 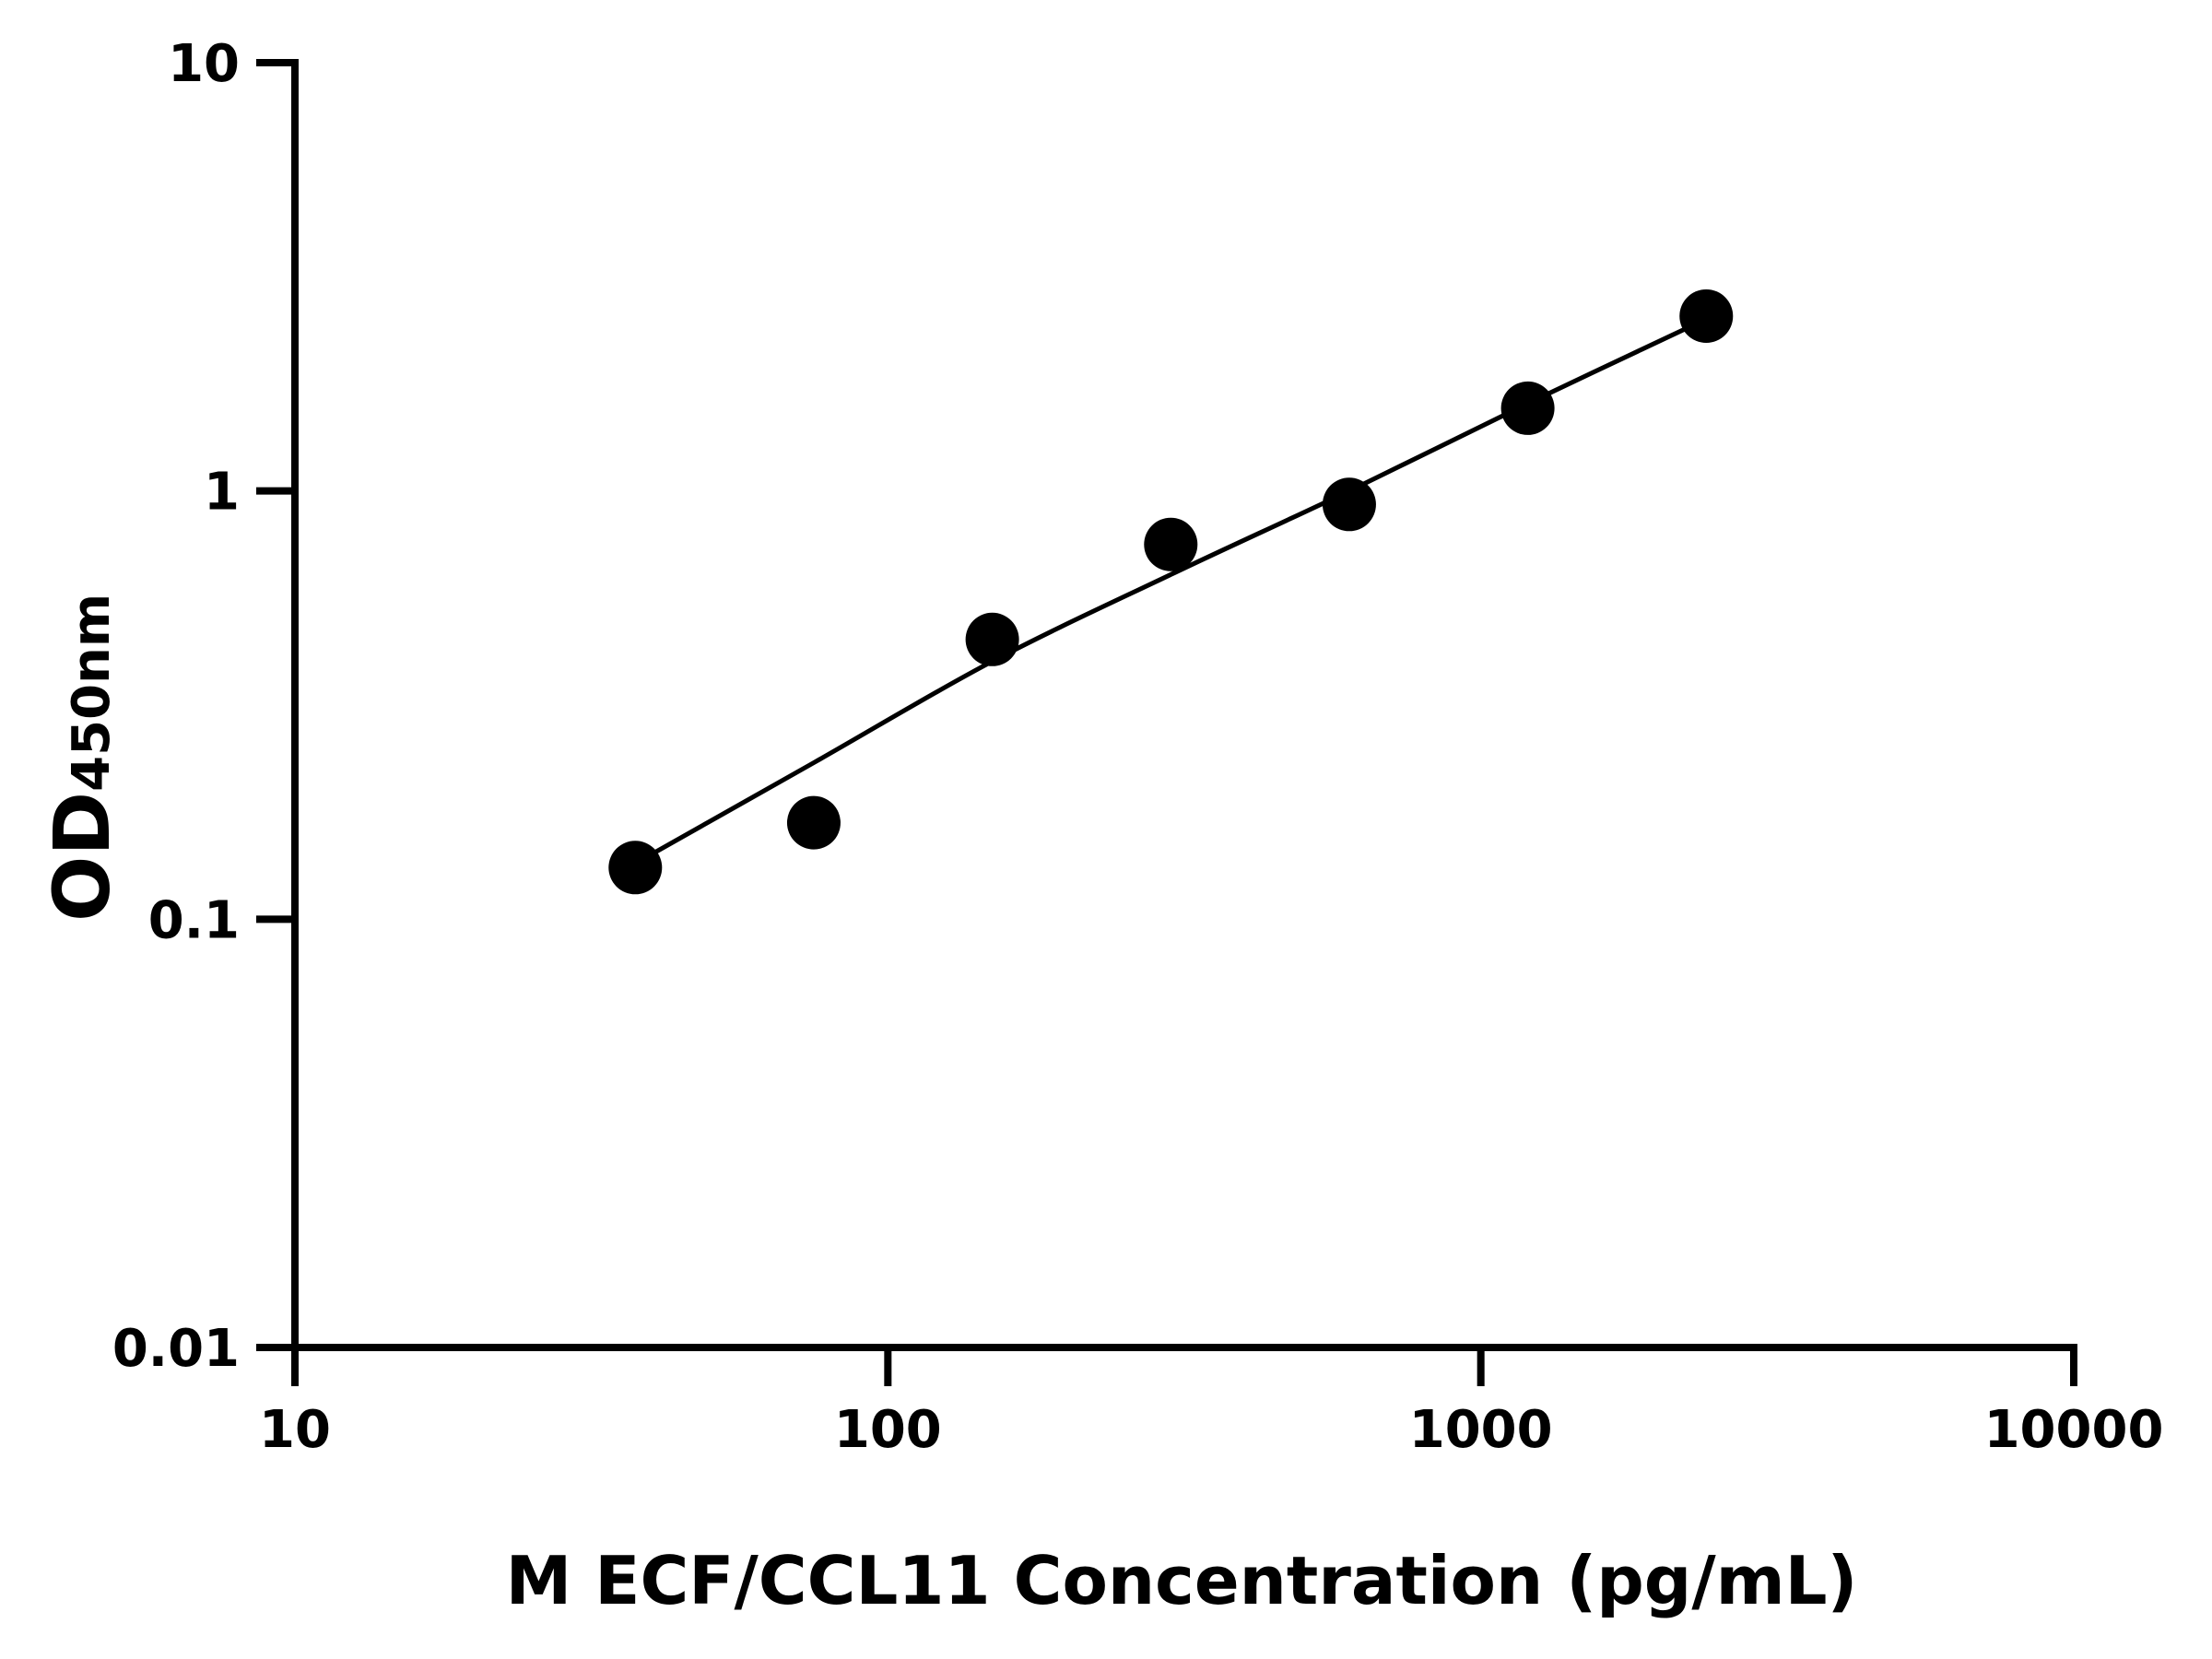 I want to click on x-tick-label: 10, so click(x=295, y=1430).